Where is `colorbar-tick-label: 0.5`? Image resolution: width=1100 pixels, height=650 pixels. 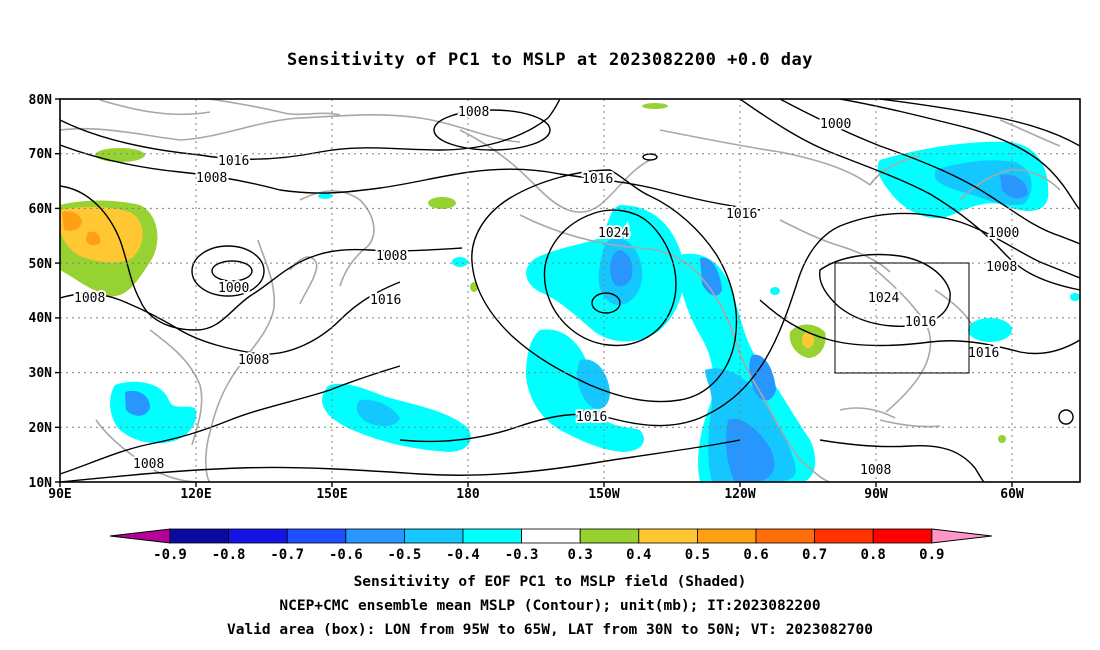 colorbar-tick-label: 0.5 is located at coordinates (697, 555).